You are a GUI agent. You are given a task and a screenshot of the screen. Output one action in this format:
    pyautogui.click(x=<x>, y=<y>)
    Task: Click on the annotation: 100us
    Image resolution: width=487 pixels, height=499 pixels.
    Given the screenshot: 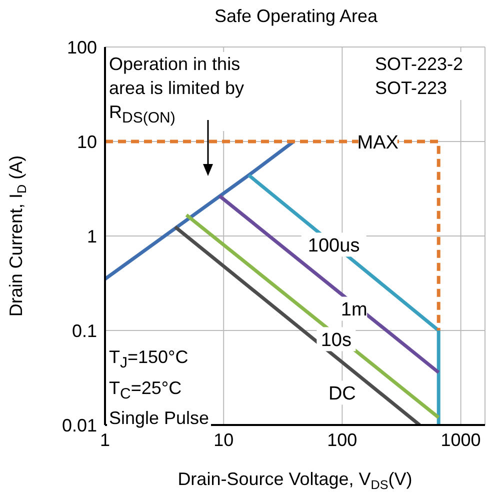 What is the action you would take?
    pyautogui.click(x=334, y=246)
    